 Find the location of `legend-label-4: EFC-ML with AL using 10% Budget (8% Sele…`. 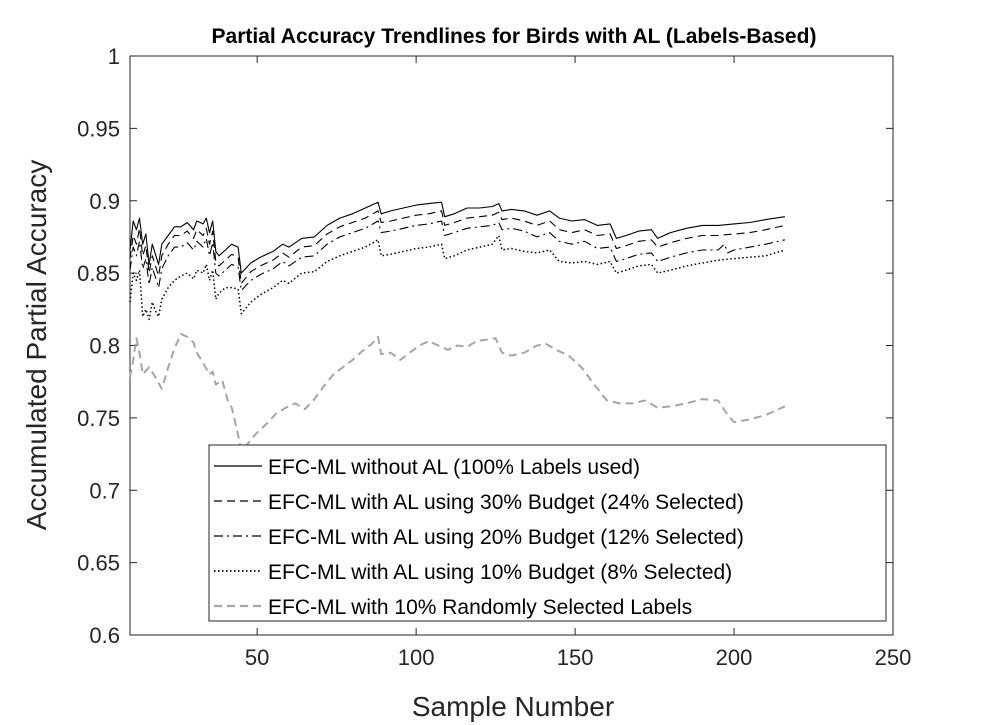

legend-label-4: EFC-ML with AL using 10% Budget (8% Sele… is located at coordinates (500, 572).